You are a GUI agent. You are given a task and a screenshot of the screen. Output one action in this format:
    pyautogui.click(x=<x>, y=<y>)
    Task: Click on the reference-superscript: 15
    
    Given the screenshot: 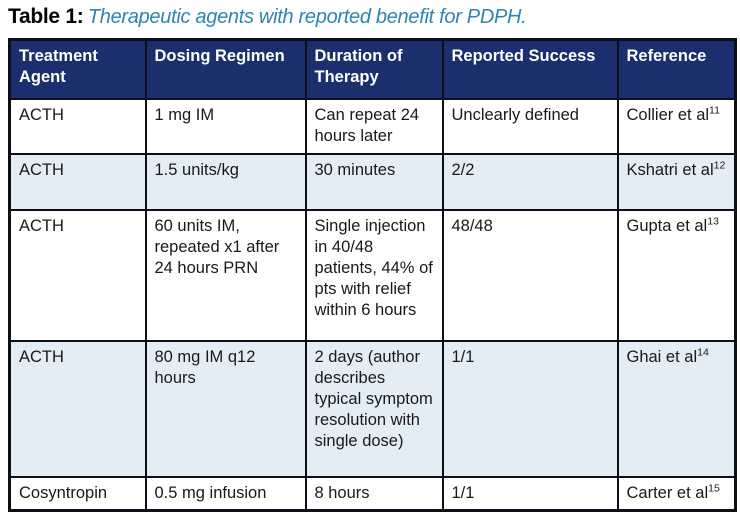 What is the action you would take?
    pyautogui.click(x=714, y=488)
    